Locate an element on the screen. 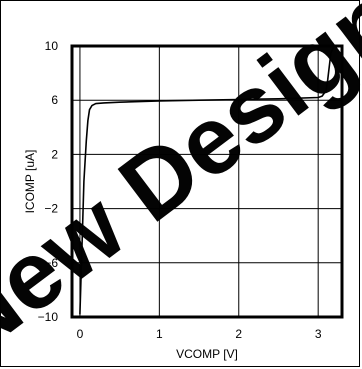 Image resolution: width=362 pixels, height=369 pixels. x-tick-label: 1 is located at coordinates (159, 334).